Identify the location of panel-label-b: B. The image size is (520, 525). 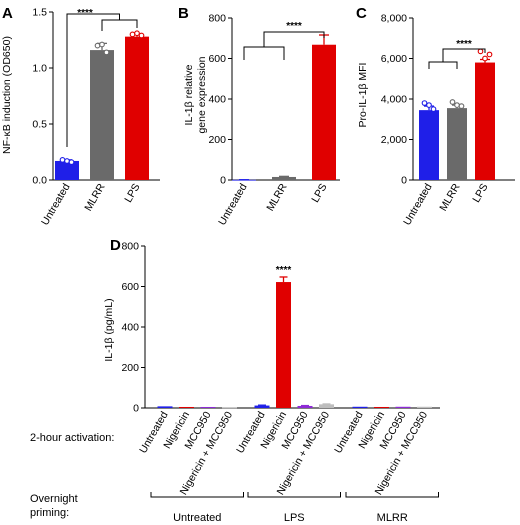
(183, 13).